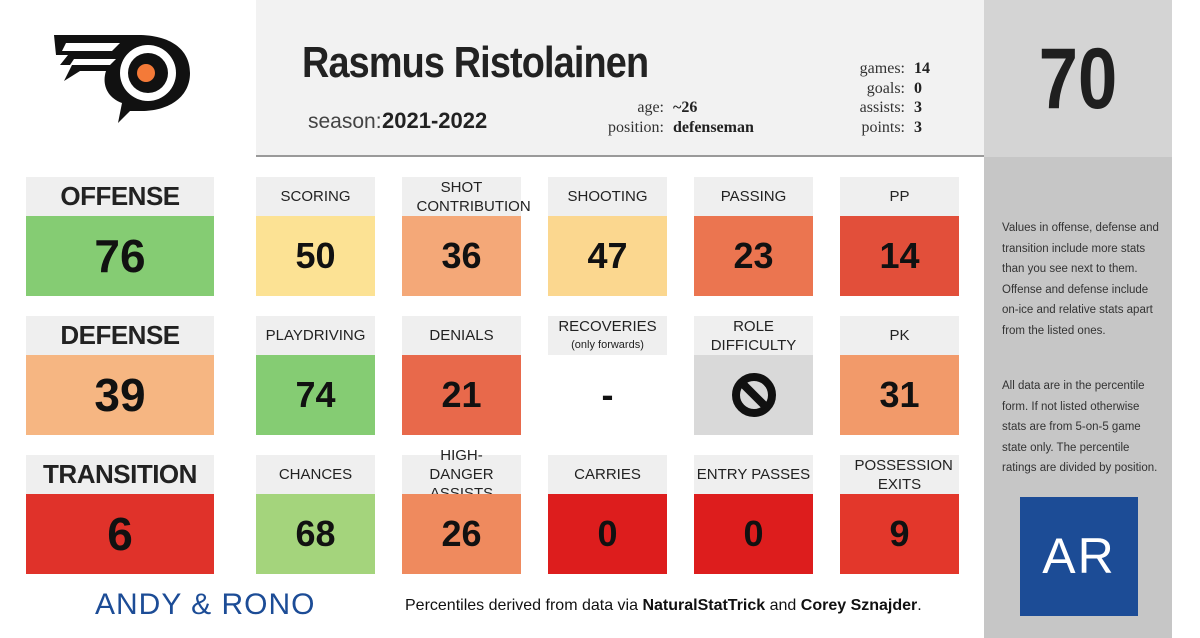  Describe the element at coordinates (122, 79) in the screenshot. I see `flyers-logo-icon` at that location.